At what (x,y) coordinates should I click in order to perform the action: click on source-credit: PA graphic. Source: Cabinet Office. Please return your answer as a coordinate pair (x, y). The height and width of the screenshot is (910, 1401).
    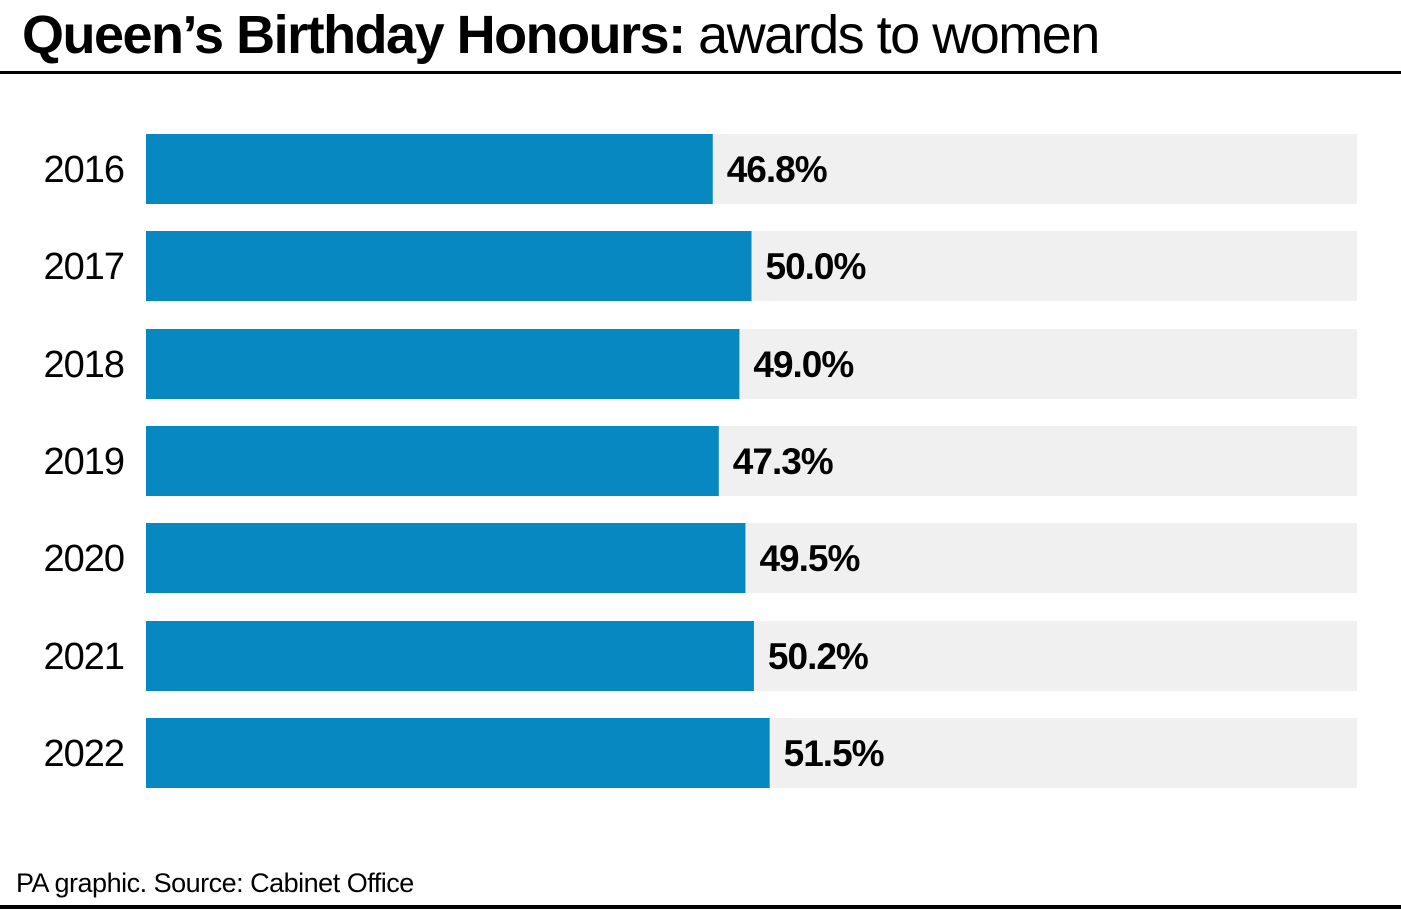
    Looking at the image, I should click on (215, 883).